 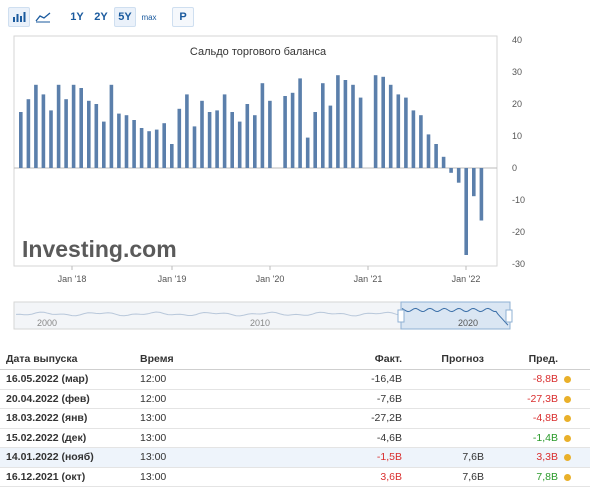 I want to click on line-chart-icon-glyph, so click(x=43, y=17).